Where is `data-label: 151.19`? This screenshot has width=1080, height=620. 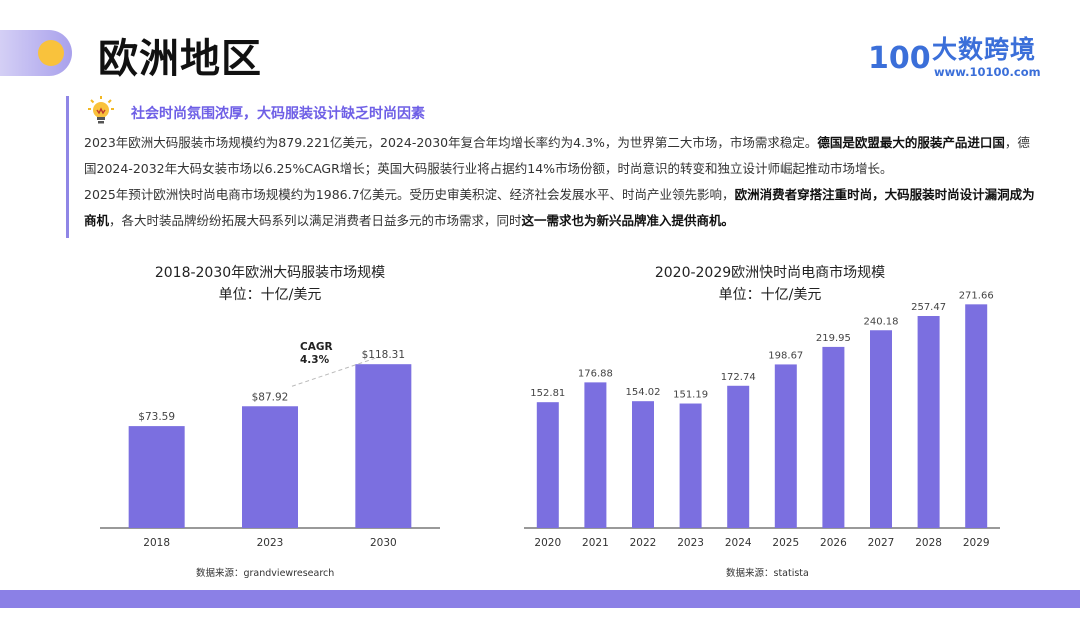 data-label: 151.19 is located at coordinates (690, 395).